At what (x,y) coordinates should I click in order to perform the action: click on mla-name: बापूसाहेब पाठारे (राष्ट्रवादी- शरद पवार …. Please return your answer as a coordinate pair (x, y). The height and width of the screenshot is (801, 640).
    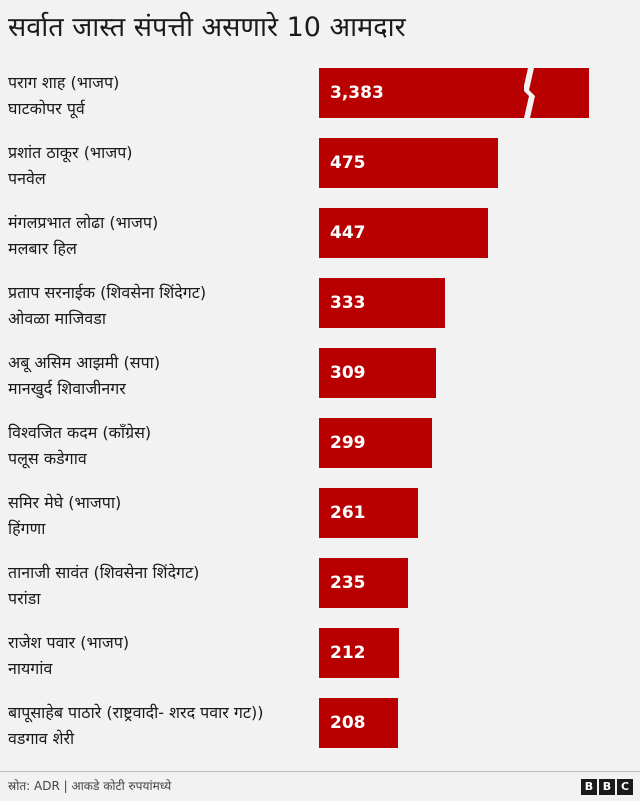
    Looking at the image, I should click on (136, 712).